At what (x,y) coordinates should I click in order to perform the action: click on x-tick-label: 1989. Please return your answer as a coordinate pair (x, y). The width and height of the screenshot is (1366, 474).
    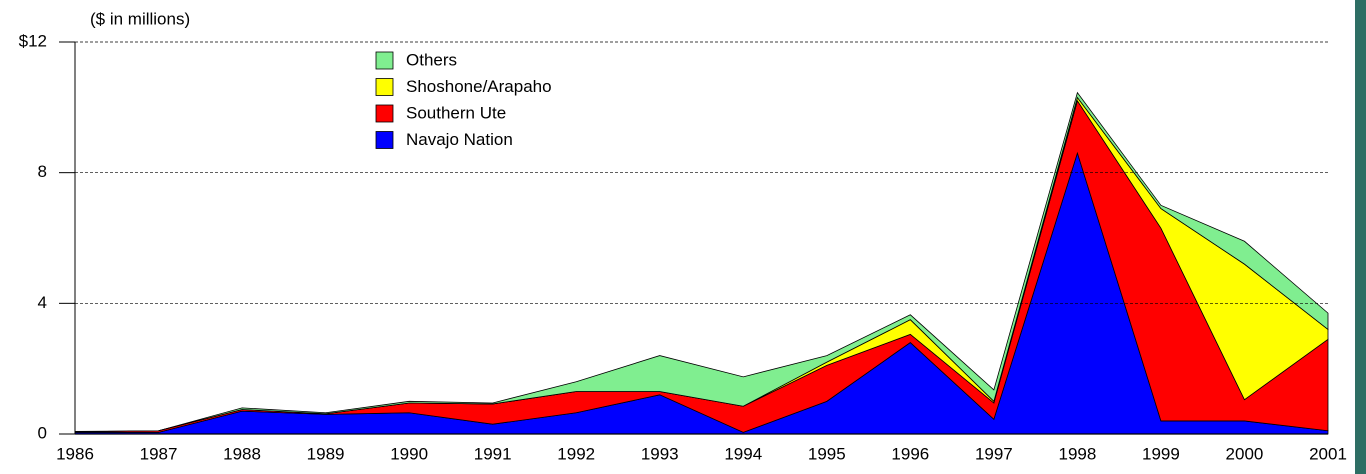
    Looking at the image, I should click on (326, 453).